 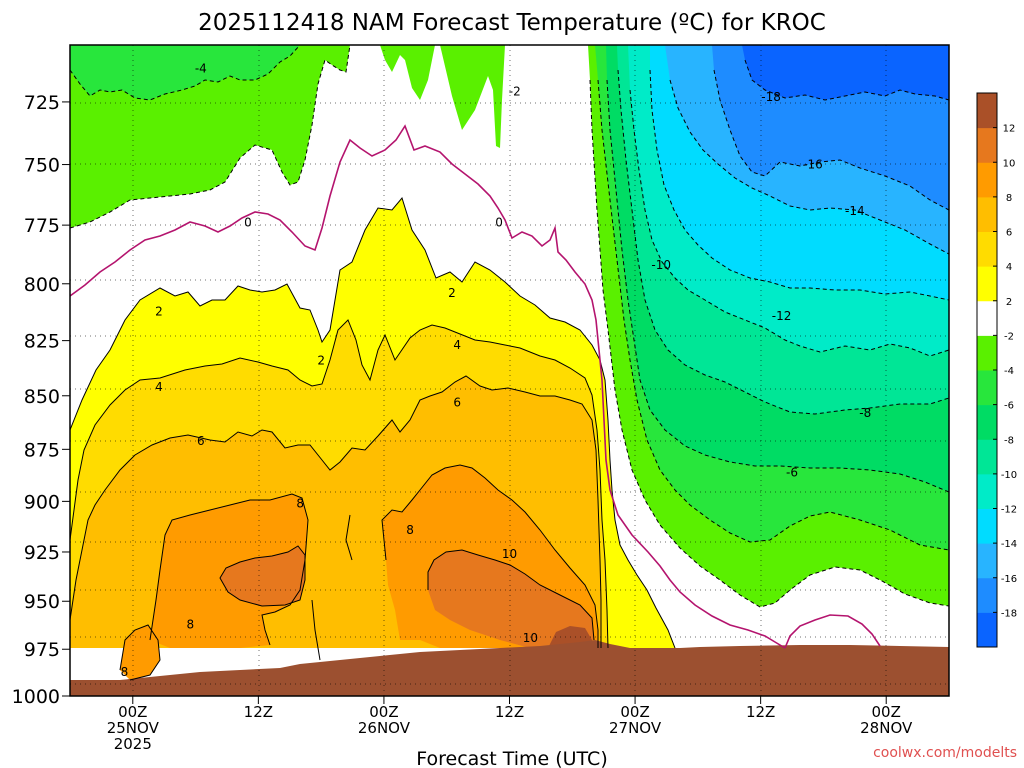 What do you see at coordinates (384, 728) in the screenshot?
I see `x-tick-label: 26NOV` at bounding box center [384, 728].